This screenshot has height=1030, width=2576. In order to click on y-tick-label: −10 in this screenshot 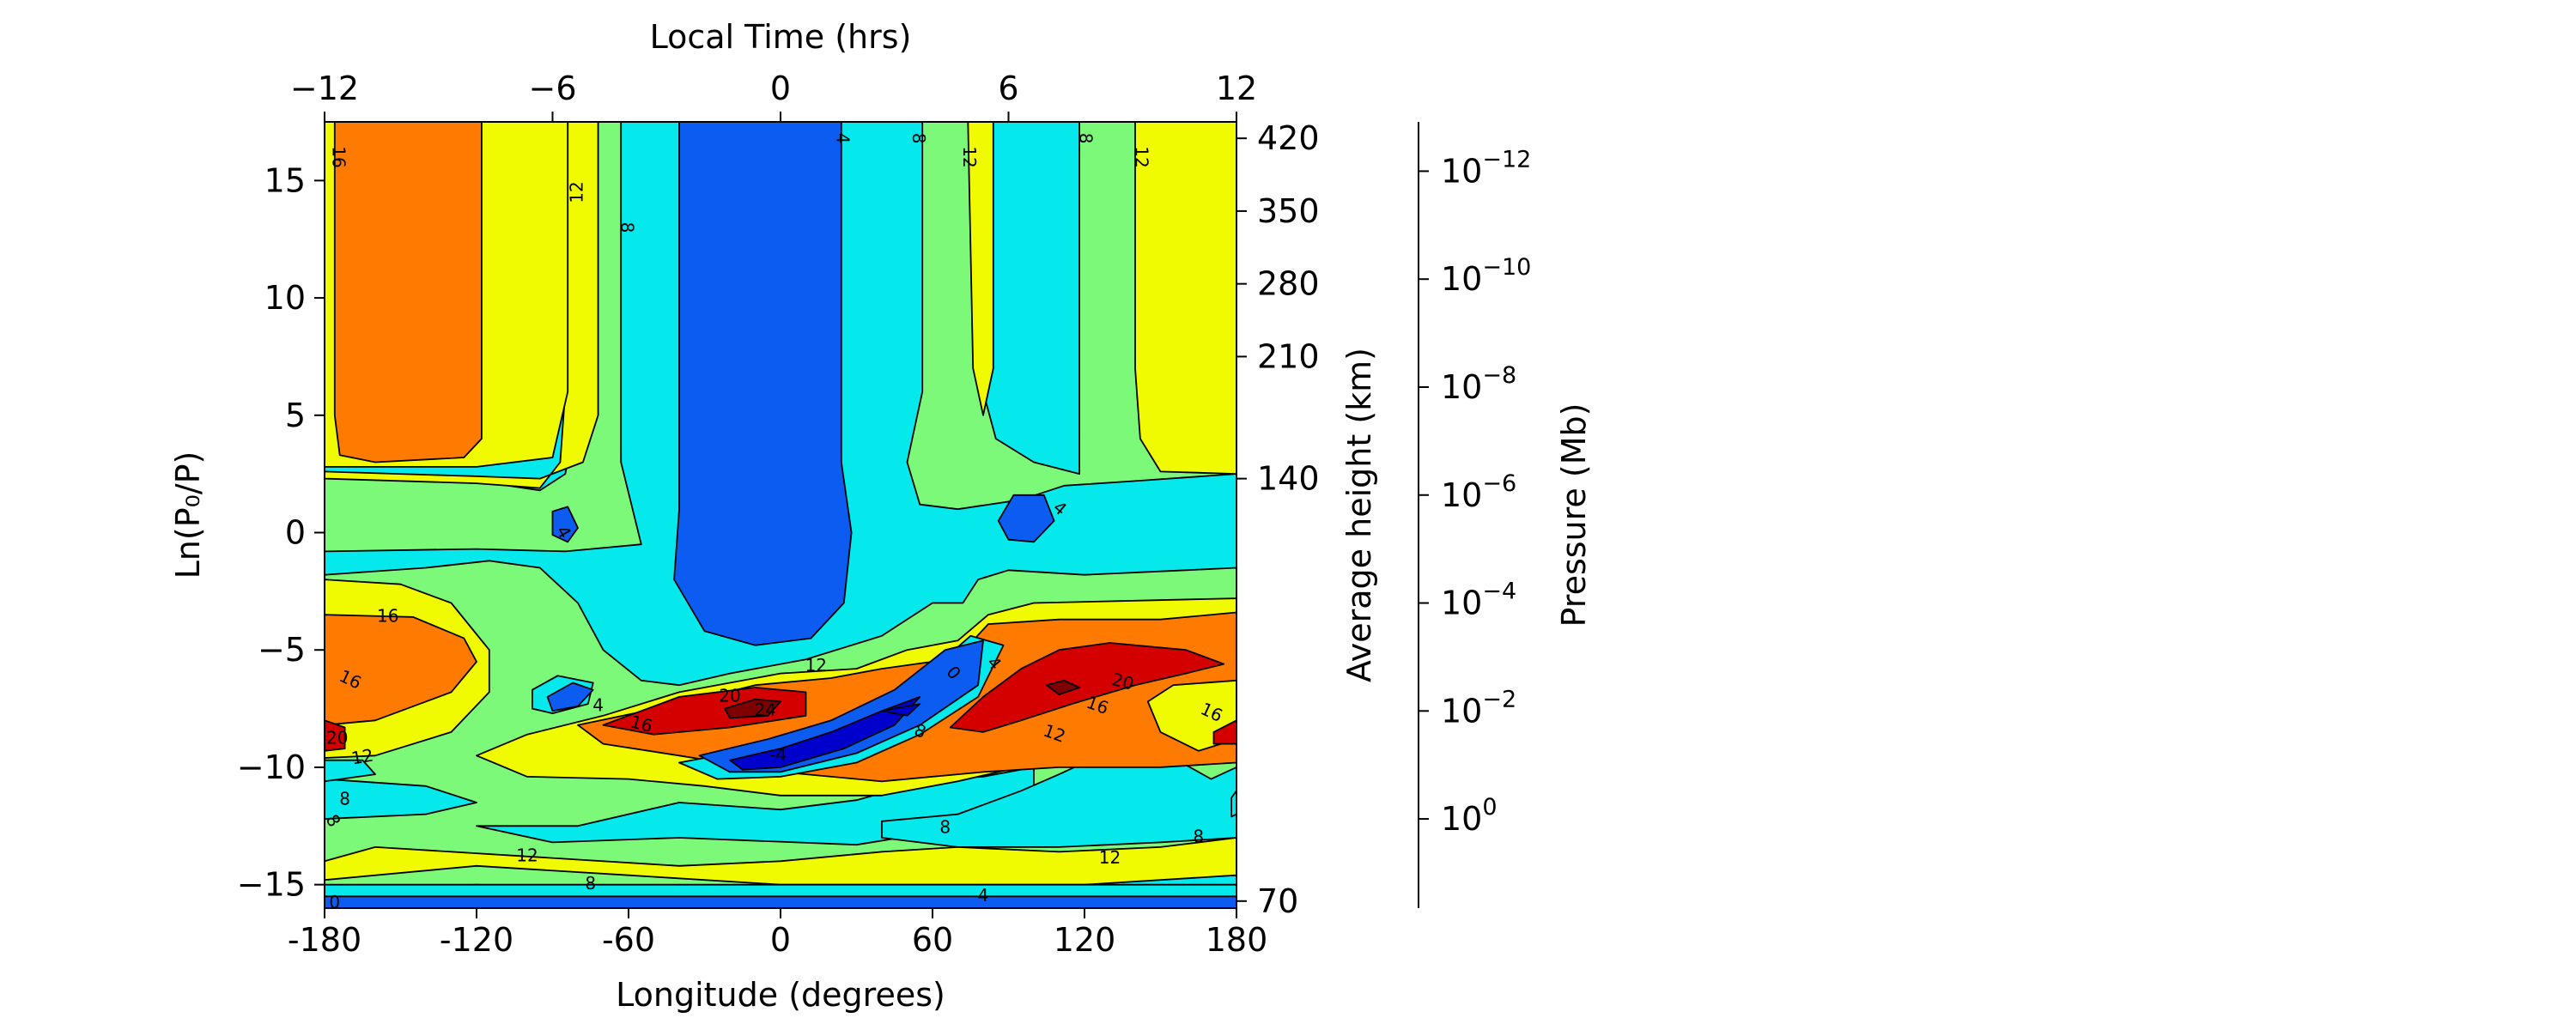, I will do `click(271, 767)`.